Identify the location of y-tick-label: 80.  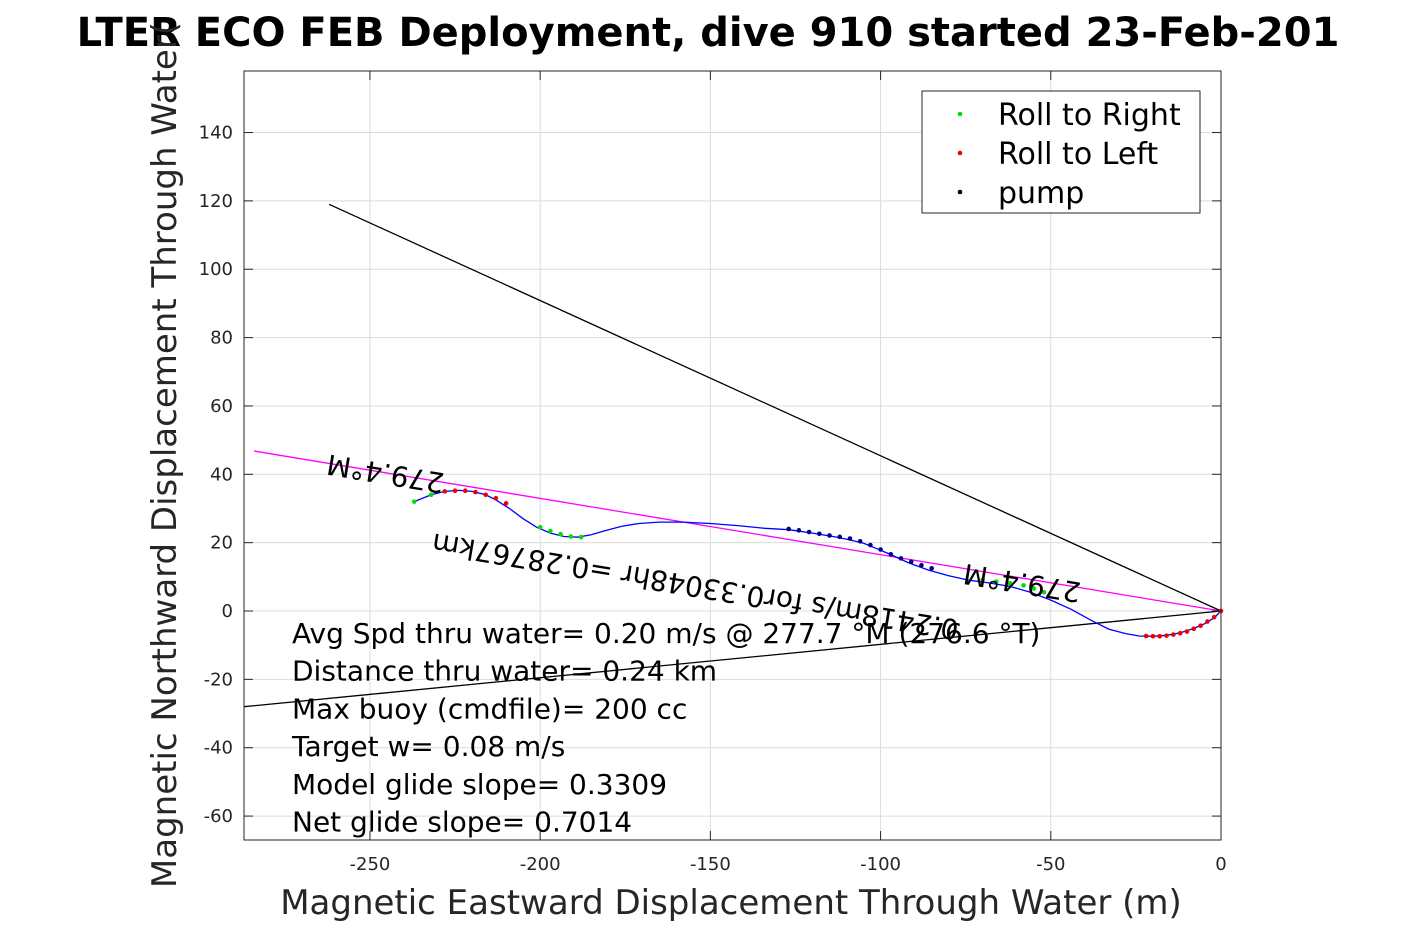
(221, 338).